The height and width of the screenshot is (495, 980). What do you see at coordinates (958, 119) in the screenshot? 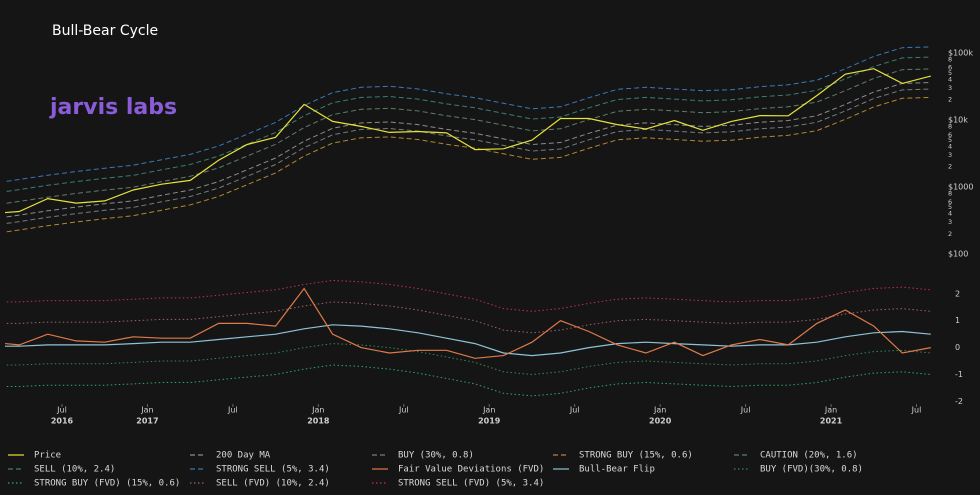
I see `y-tick-label: $10k` at bounding box center [958, 119].